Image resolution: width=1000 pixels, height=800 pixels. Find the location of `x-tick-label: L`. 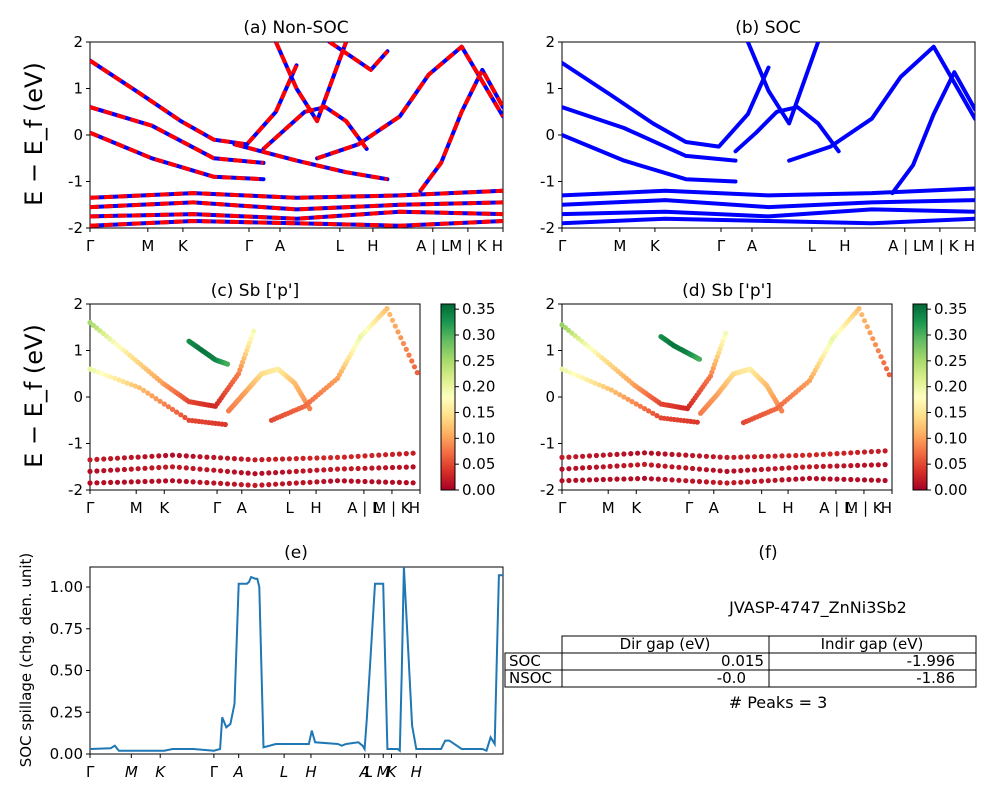

x-tick-label: L is located at coordinates (289, 508).